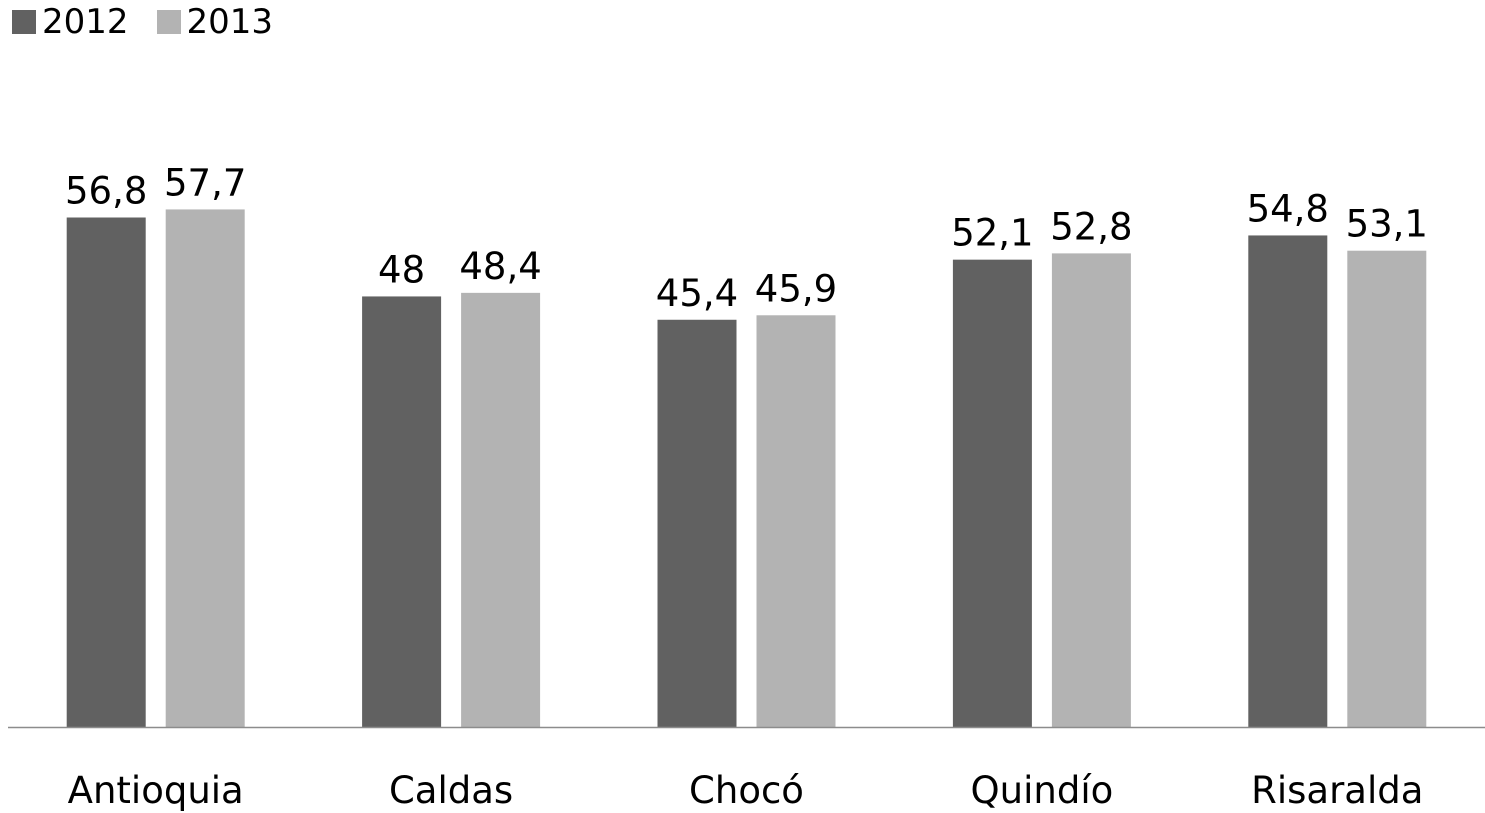 The image size is (1485, 813). I want to click on legend-label-2012: 2012, so click(85, 22).